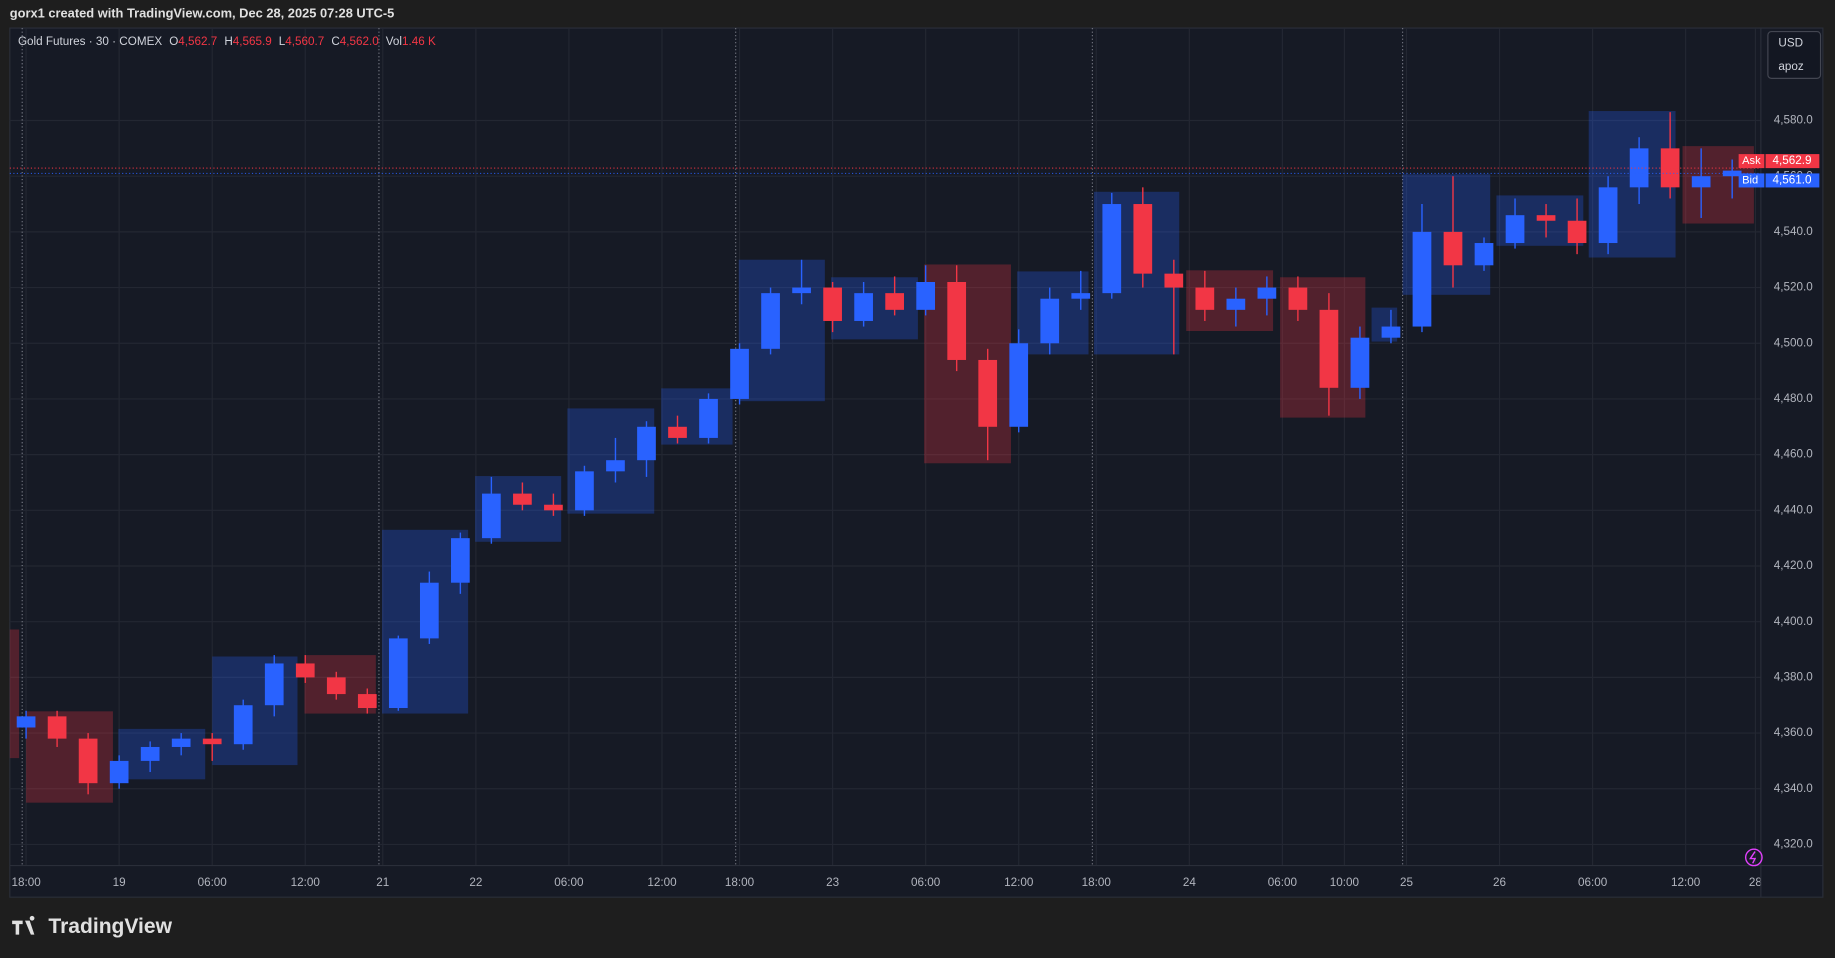 This screenshot has width=1835, height=958. Describe the element at coordinates (382, 882) in the screenshot. I see `x-tick-label: 21` at that location.